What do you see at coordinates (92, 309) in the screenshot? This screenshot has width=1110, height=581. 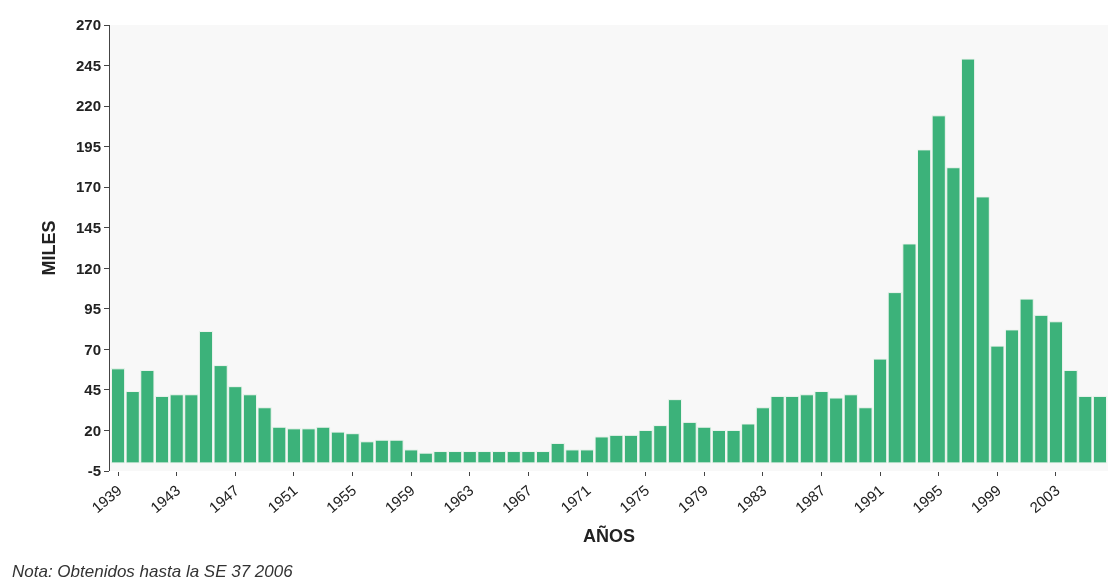 I see `y-tick-label: 95` at bounding box center [92, 309].